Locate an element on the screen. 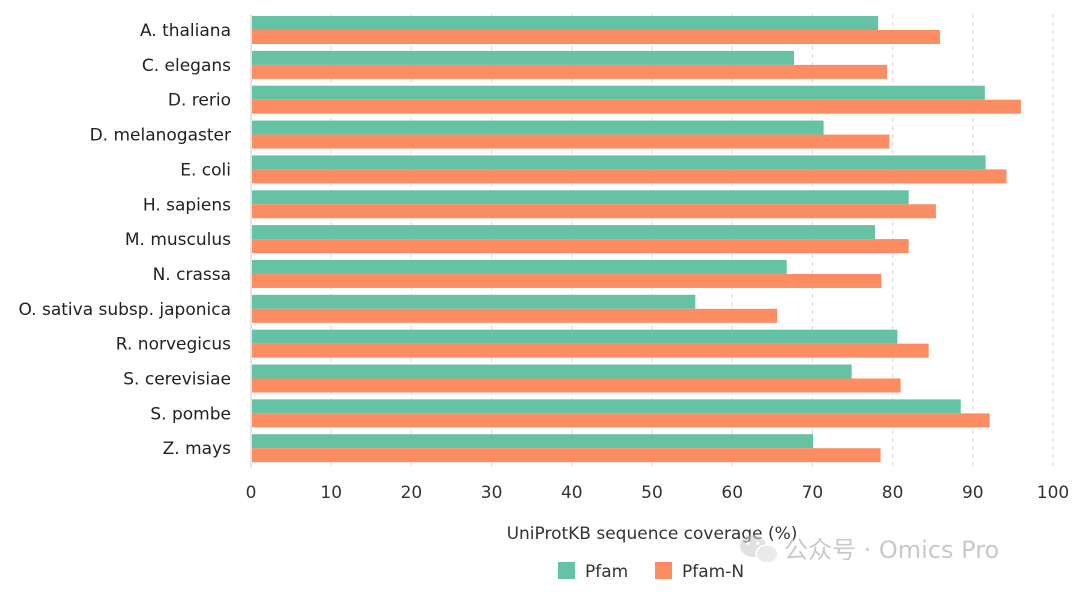  x-tick-label: 100 is located at coordinates (1053, 493).